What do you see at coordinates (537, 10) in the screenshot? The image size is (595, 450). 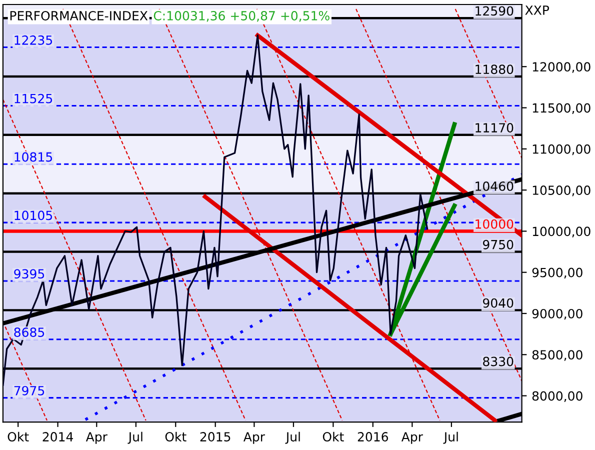 I see `y-axis-title: XXP` at bounding box center [537, 10].